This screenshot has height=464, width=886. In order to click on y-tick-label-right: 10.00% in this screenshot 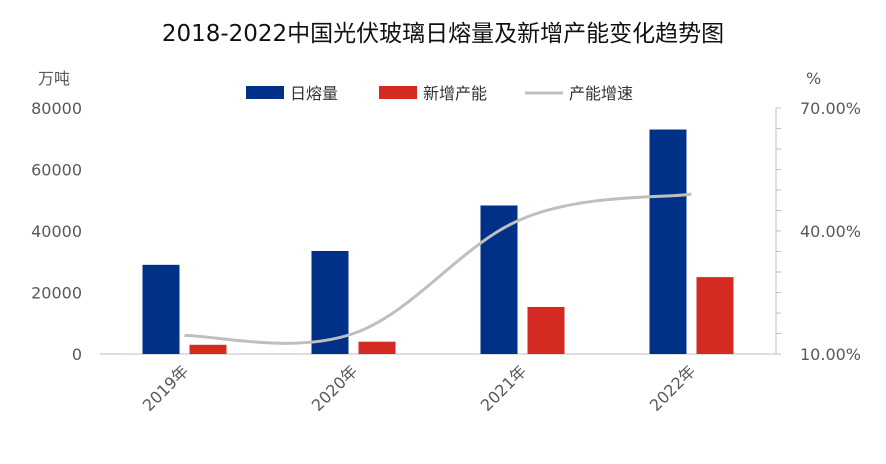, I will do `click(830, 354)`.